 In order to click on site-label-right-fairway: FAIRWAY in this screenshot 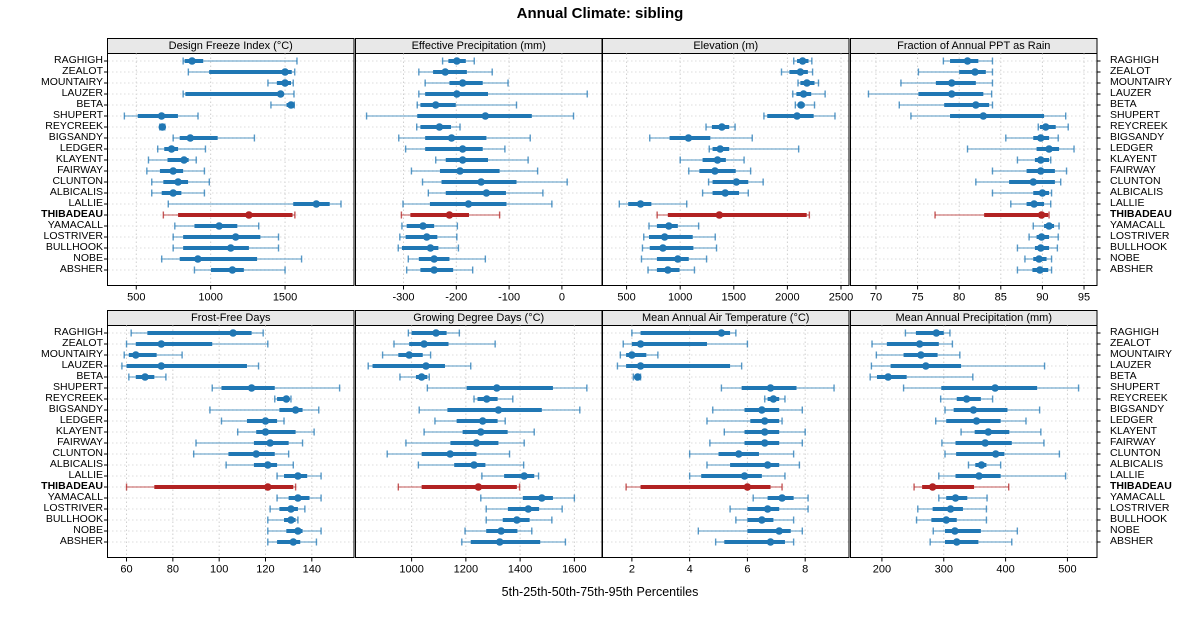, I will do `click(1133, 442)`.